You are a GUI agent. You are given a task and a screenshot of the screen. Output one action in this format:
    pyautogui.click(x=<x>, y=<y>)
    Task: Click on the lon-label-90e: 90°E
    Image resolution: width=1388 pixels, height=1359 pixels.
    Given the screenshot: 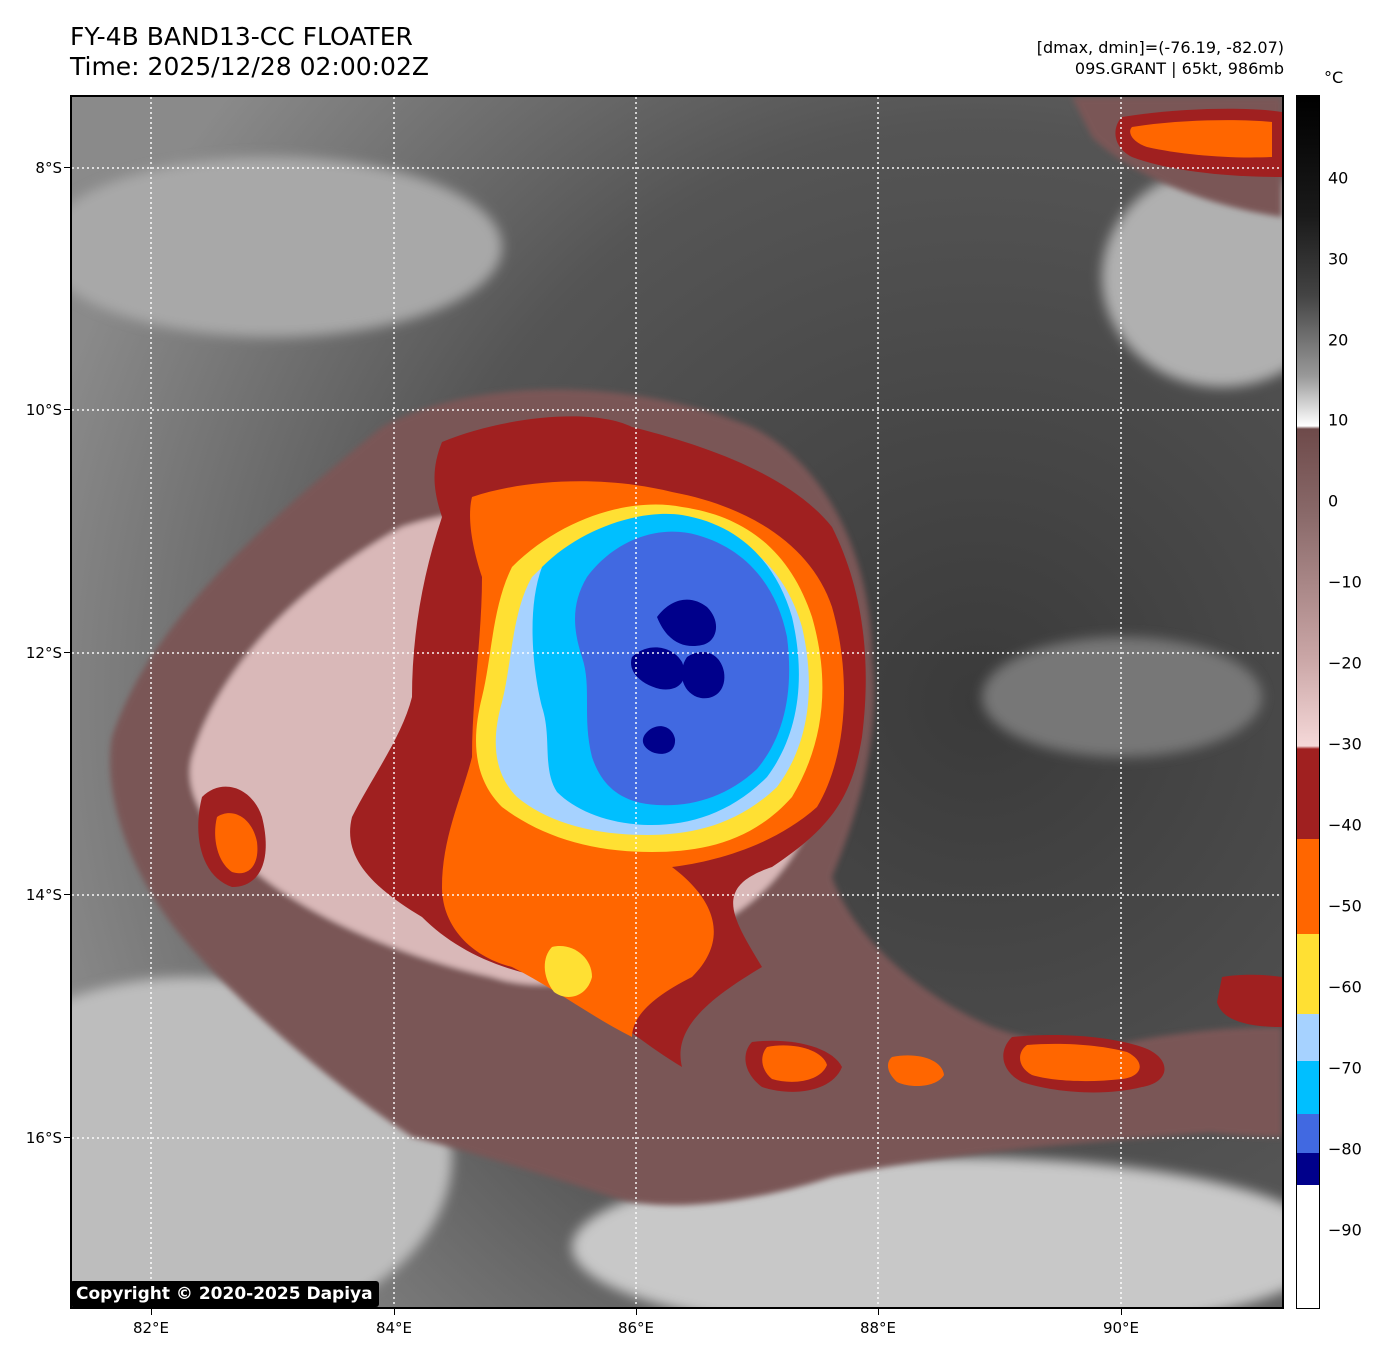 What is the action you would take?
    pyautogui.click(x=1121, y=1328)
    